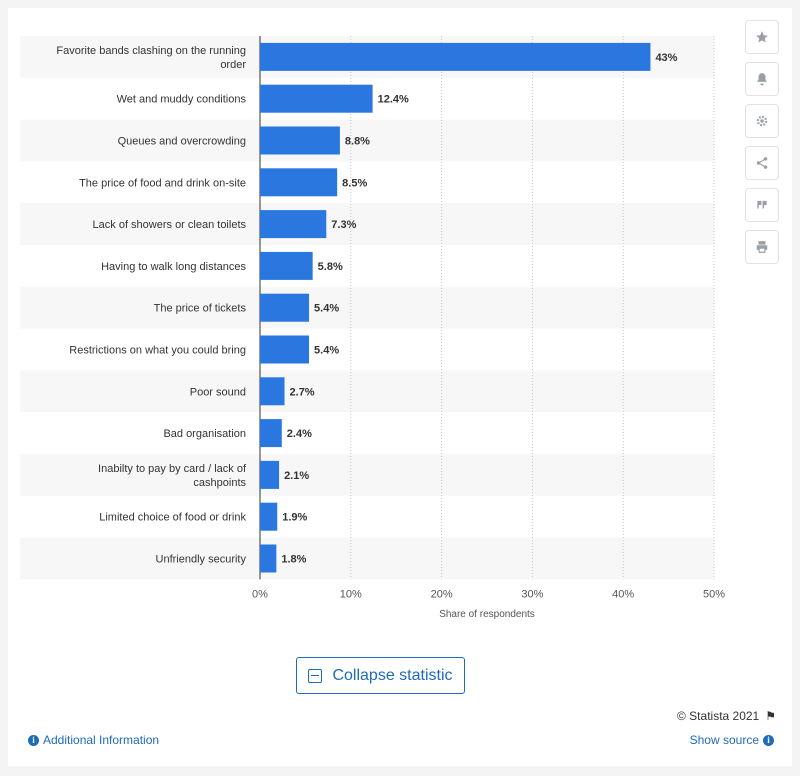  I want to click on bar-value-label: 1.8%, so click(293, 560).